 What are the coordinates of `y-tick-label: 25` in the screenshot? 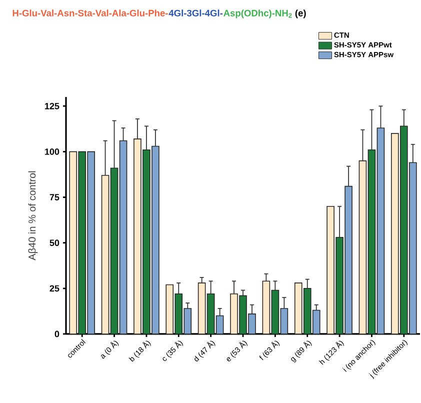 It's located at (55, 288).